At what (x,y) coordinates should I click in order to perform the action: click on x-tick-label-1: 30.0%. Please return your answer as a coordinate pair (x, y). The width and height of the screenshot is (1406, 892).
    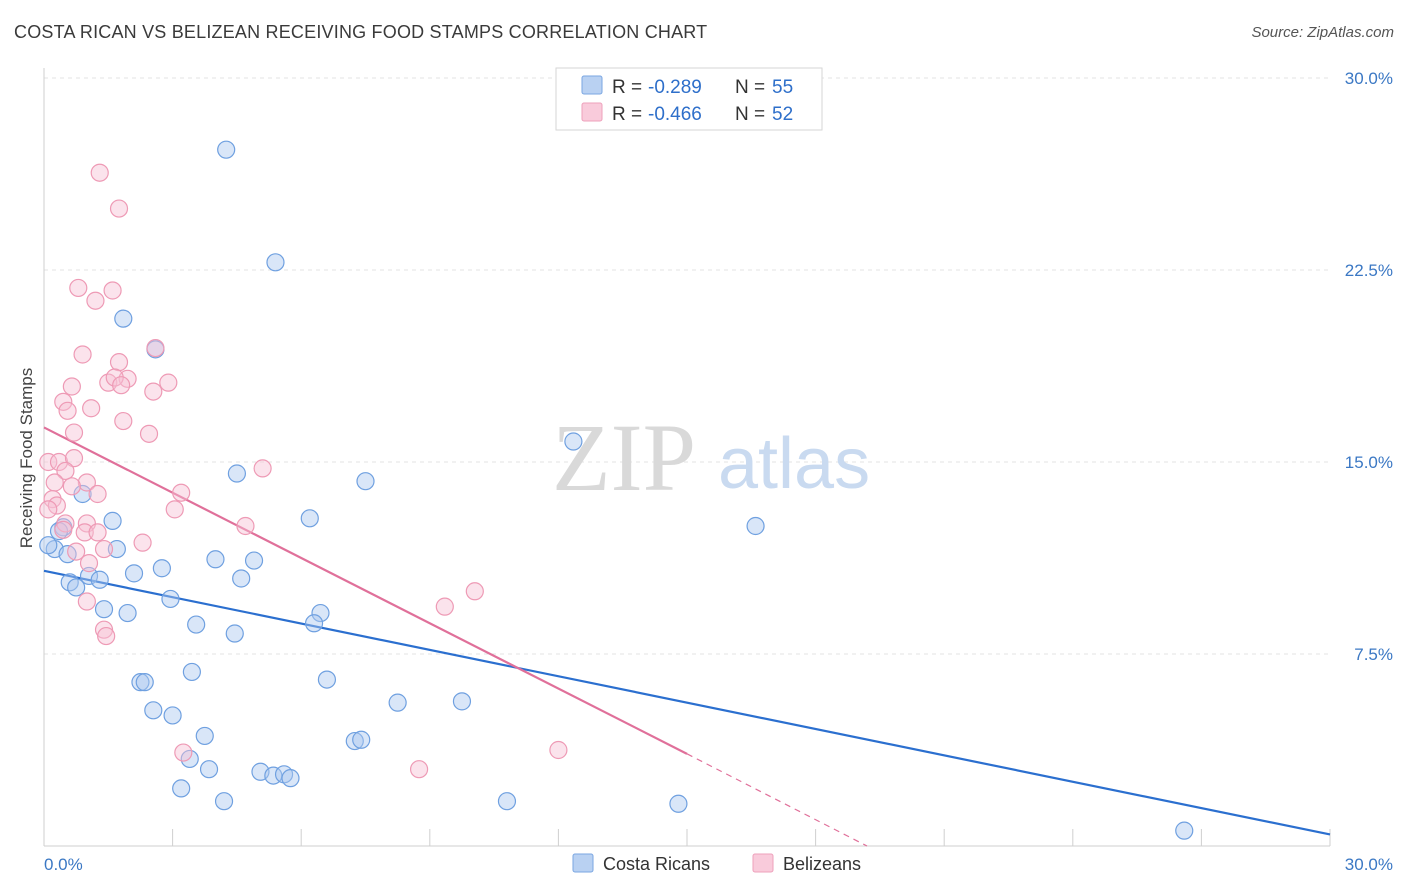
    Looking at the image, I should click on (1369, 864).